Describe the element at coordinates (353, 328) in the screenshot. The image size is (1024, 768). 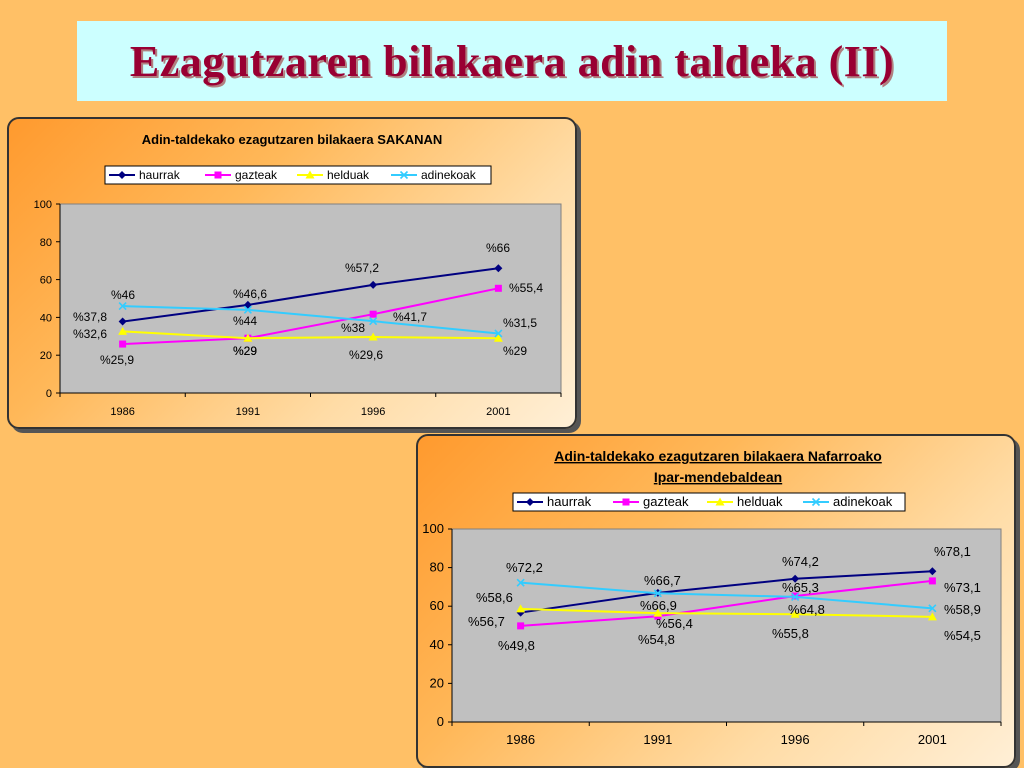
I see `data-label-adinekoak: %38` at that location.